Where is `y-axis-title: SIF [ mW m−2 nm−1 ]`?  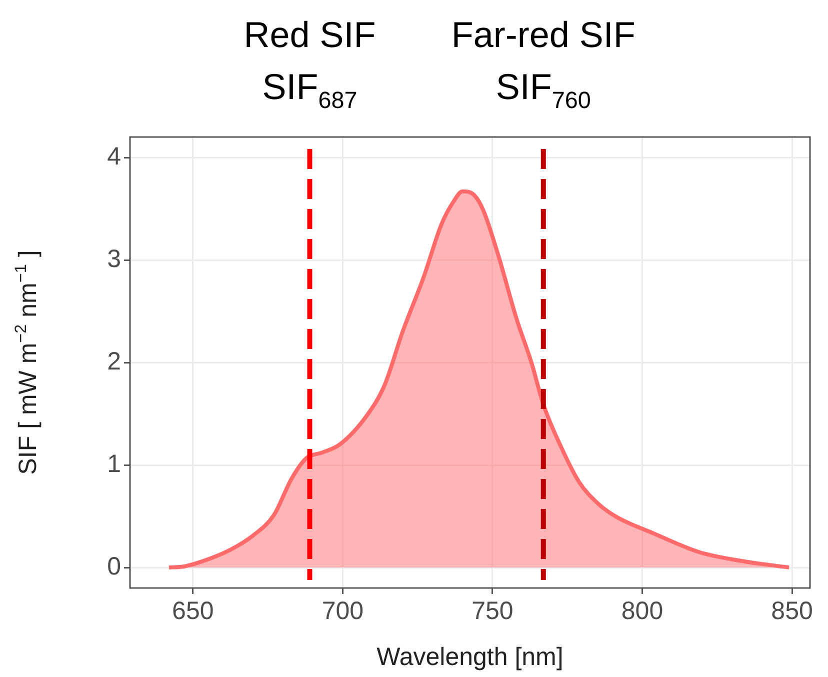 y-axis-title: SIF [ mW m−2 nm−1 ] is located at coordinates (27, 362).